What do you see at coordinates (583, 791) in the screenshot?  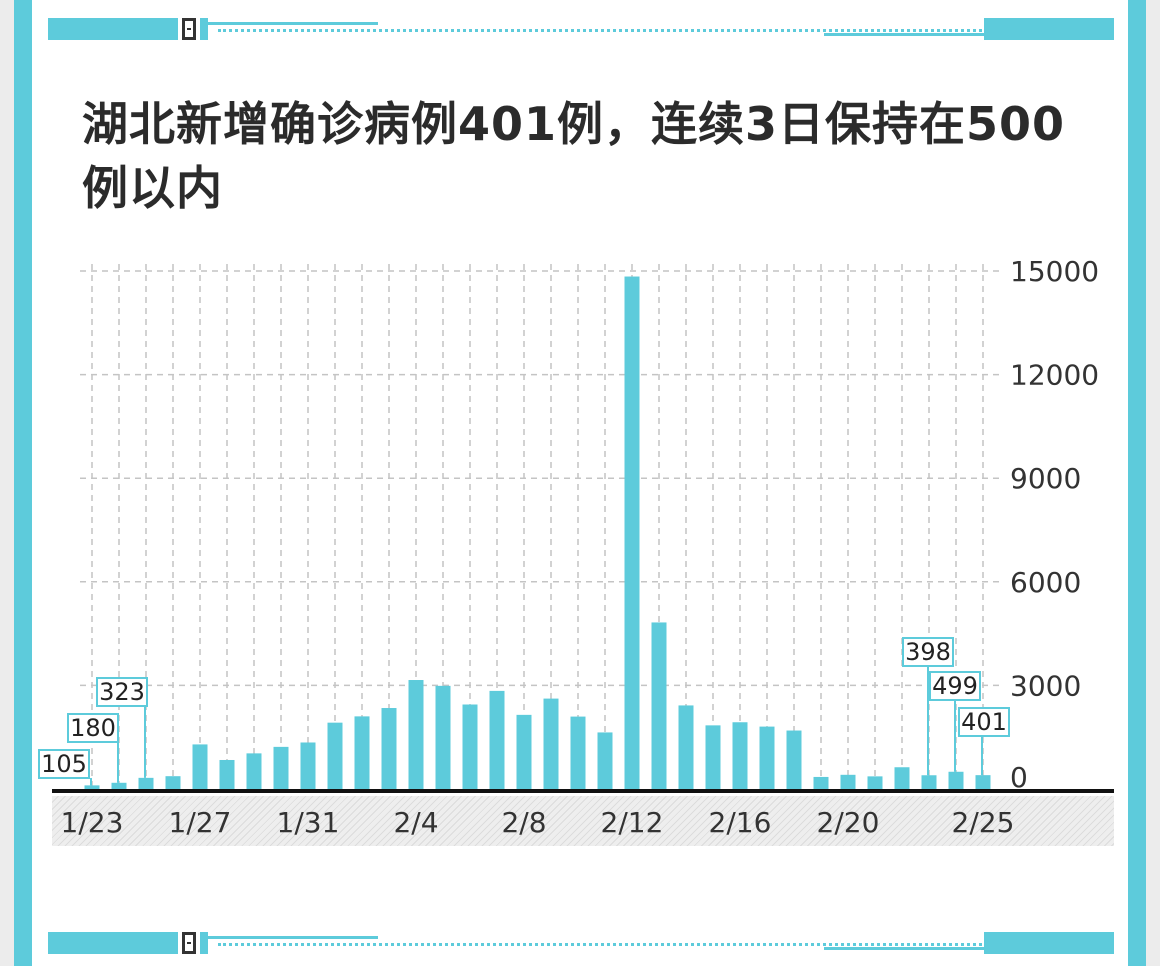 I see `x-axis-line` at bounding box center [583, 791].